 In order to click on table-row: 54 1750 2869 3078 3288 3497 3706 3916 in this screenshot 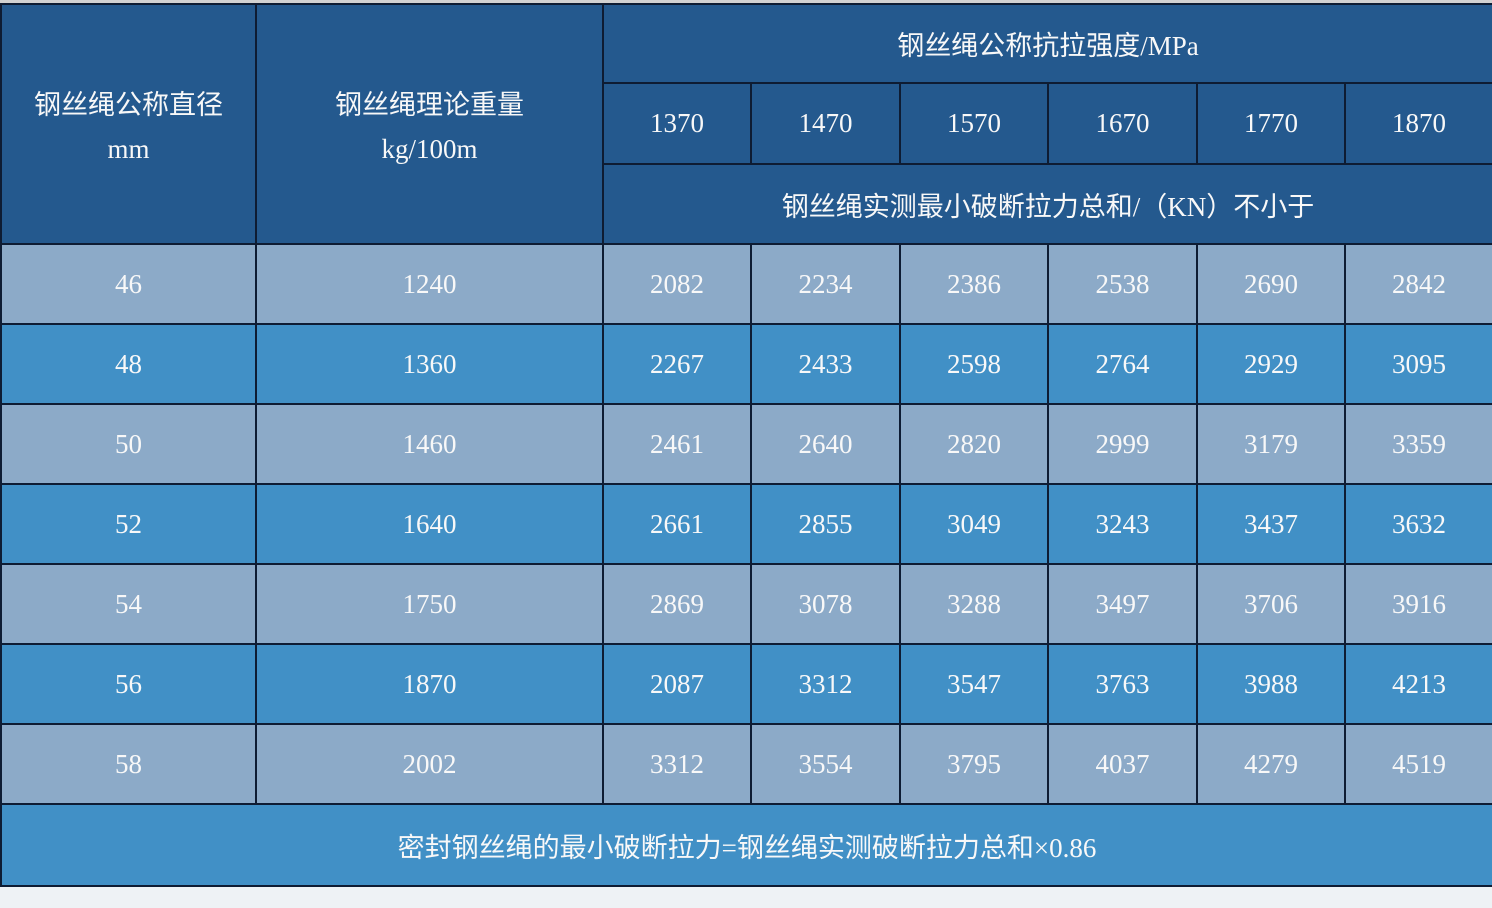, I will do `click(746, 604)`.